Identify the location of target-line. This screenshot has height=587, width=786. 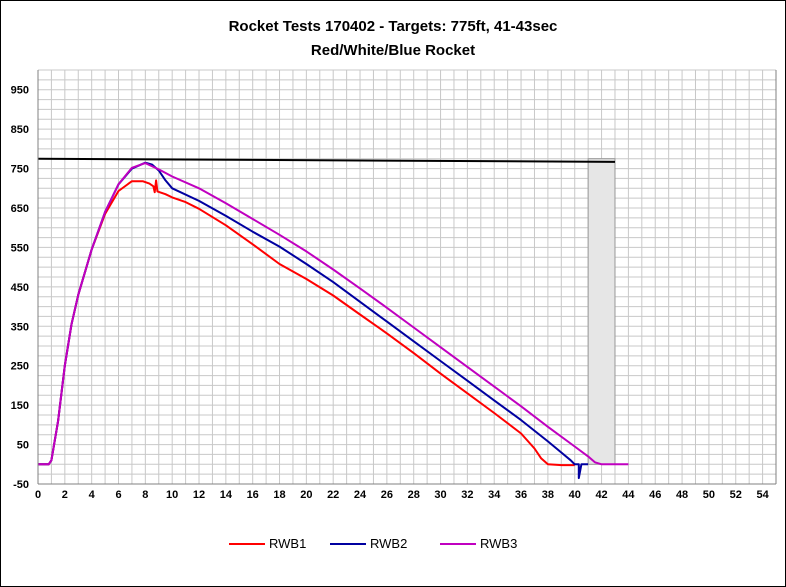
(326, 160).